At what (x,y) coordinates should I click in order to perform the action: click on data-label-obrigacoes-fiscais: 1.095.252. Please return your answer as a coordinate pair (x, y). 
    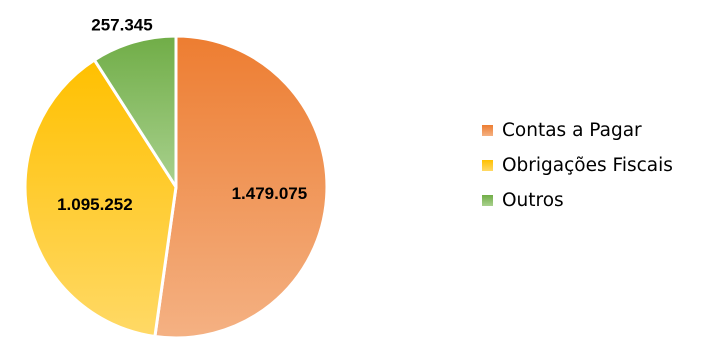
    Looking at the image, I should click on (95, 204).